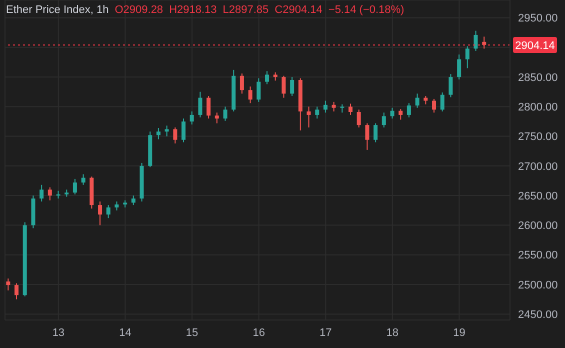  Describe the element at coordinates (245, 10) in the screenshot. I see `annotation: L2897.85` at that location.